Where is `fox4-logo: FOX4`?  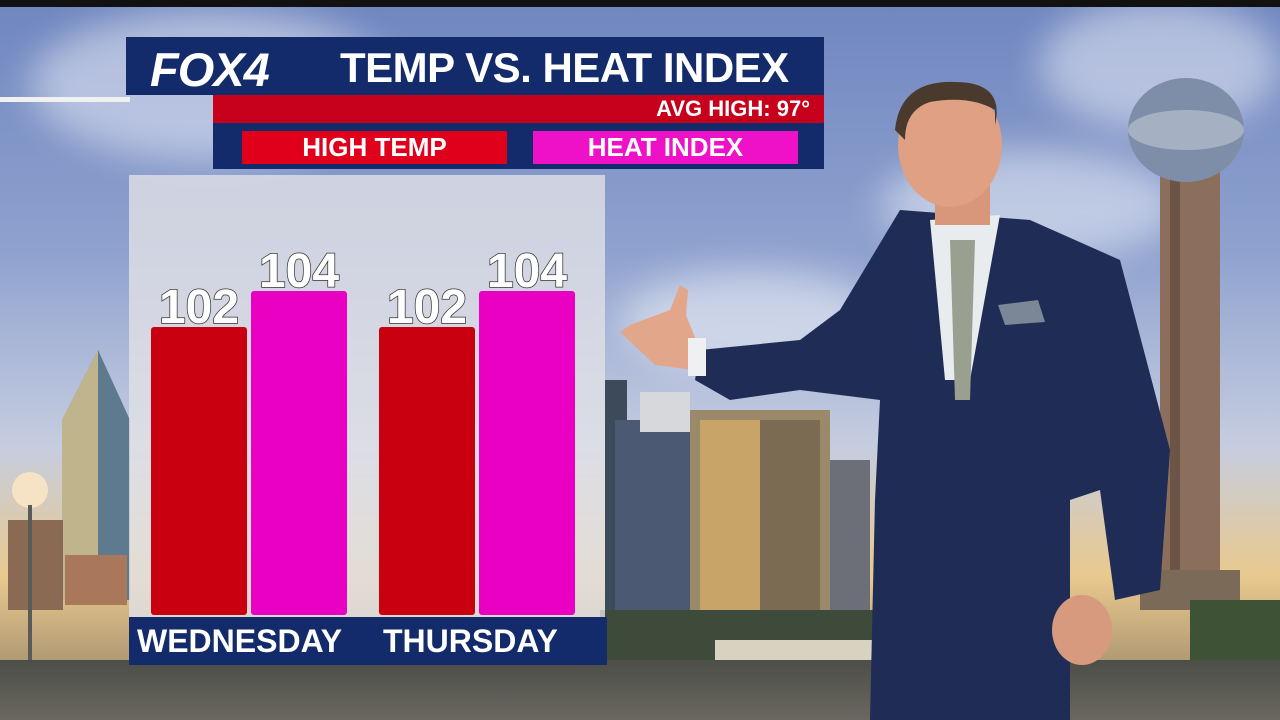 fox4-logo: FOX4 is located at coordinates (210, 69).